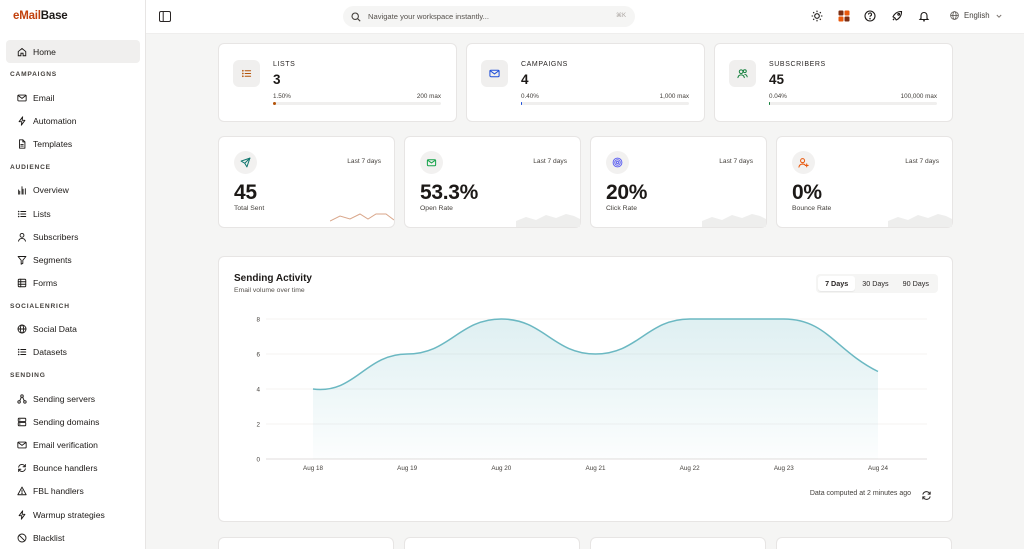  What do you see at coordinates (356, 16) in the screenshot?
I see `search-icon` at bounding box center [356, 16].